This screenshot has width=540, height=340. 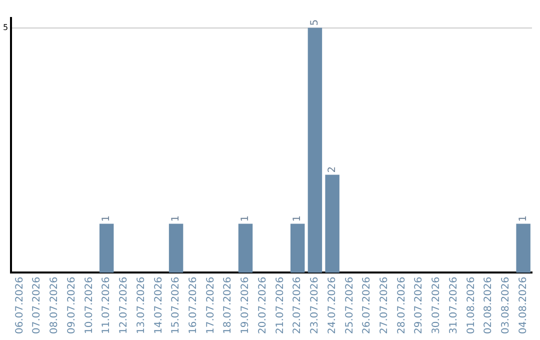 I want to click on x-tick-label: 20.07.2026, so click(x=262, y=305).